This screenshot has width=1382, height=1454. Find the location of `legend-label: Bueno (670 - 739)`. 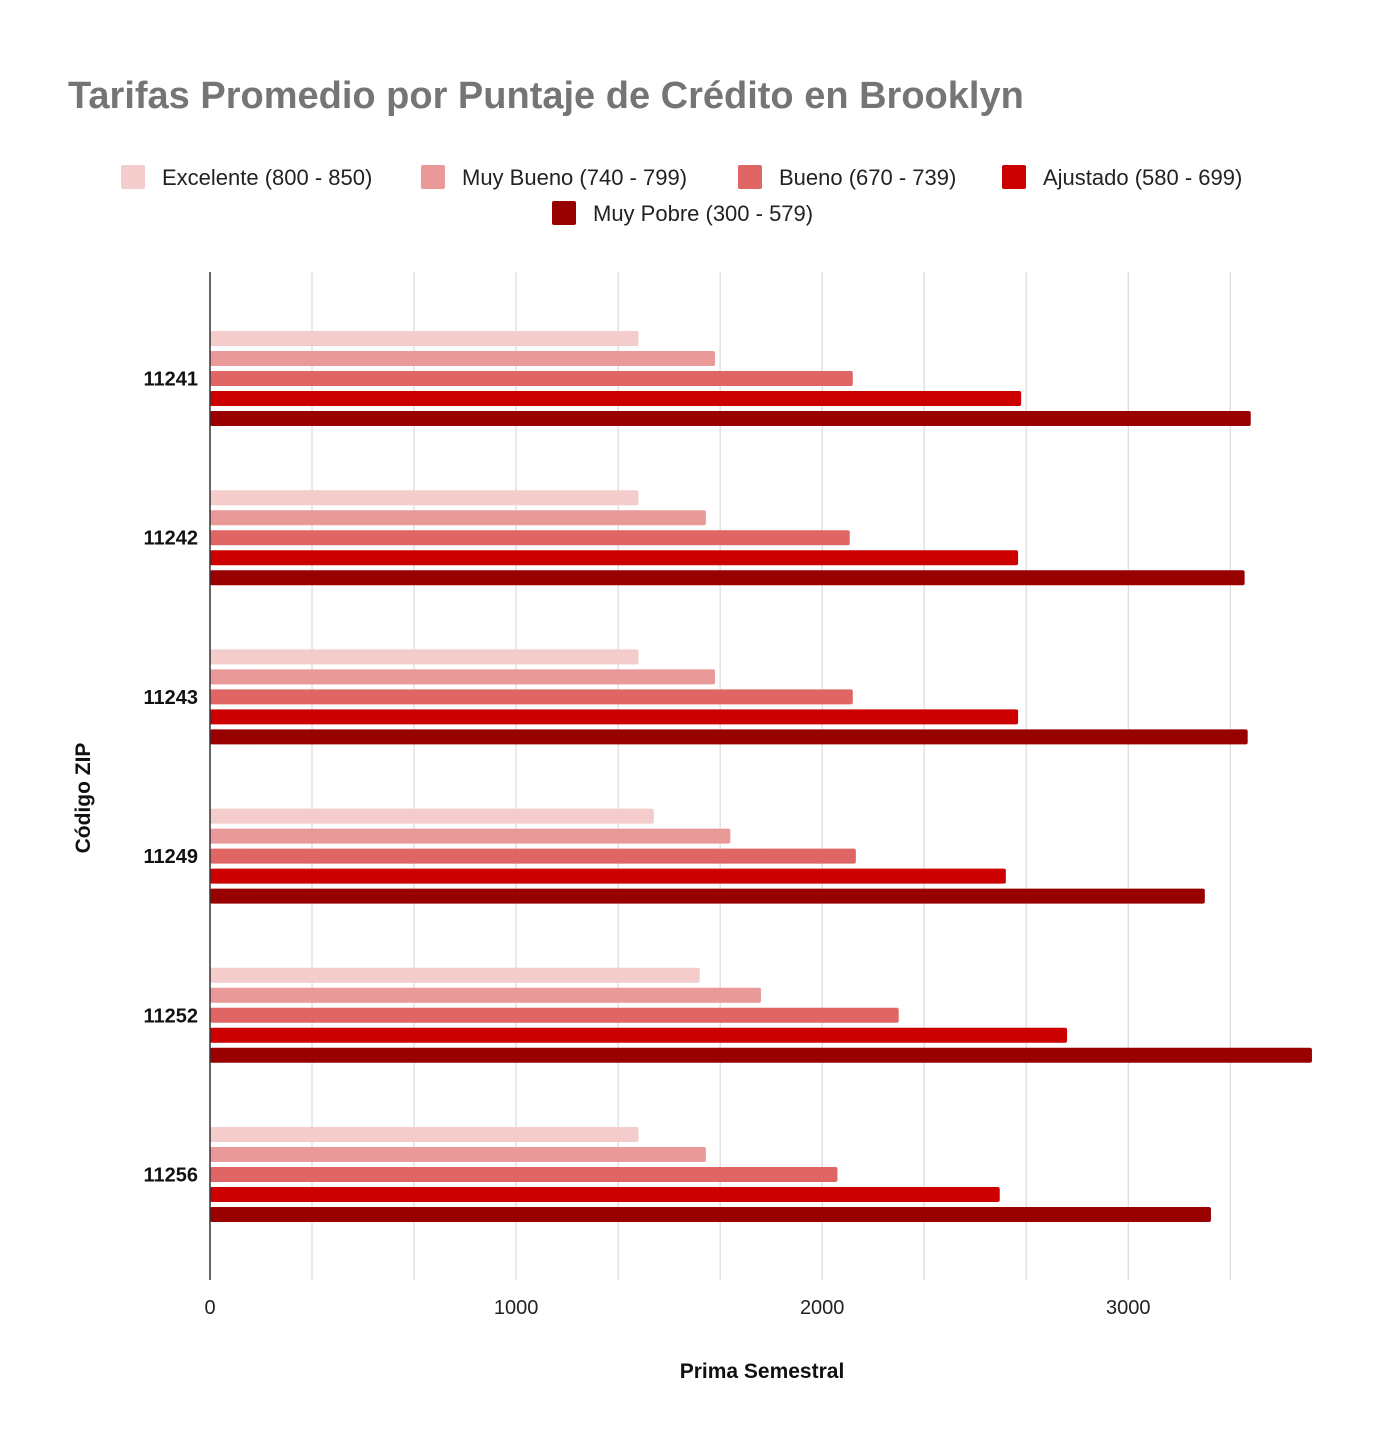

legend-label: Bueno (670 - 739) is located at coordinates (867, 177).